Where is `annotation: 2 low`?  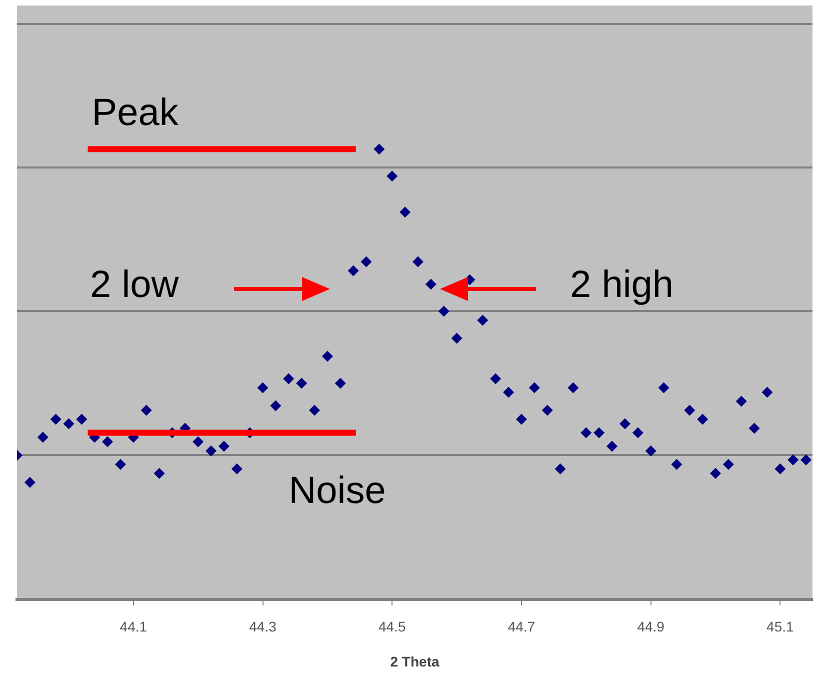
annotation: 2 low is located at coordinates (134, 285).